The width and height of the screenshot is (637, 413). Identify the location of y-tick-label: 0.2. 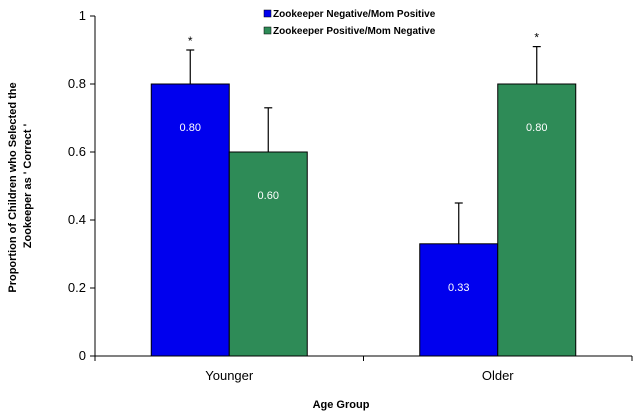
(77, 287).